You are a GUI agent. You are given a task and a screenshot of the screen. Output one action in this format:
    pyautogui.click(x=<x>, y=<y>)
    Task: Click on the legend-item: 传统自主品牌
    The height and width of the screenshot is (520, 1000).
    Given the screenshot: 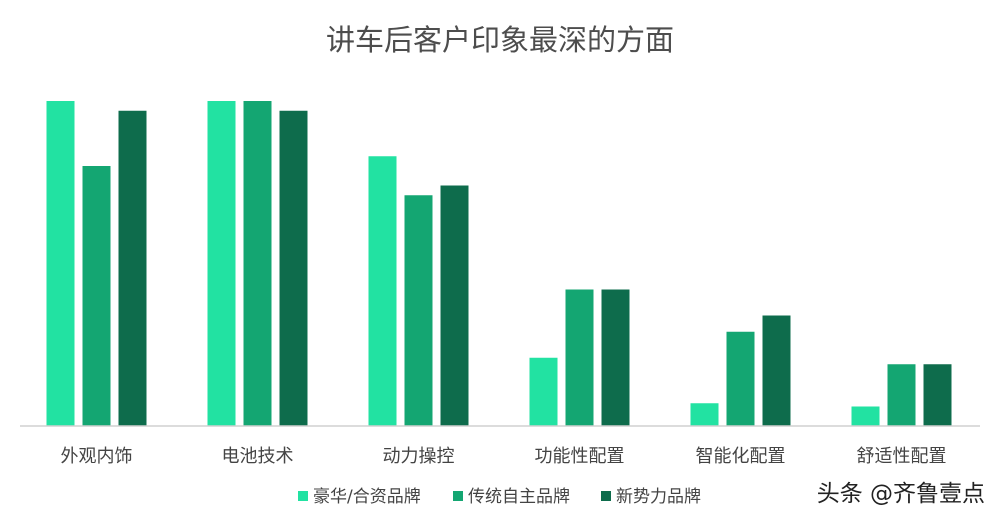 What is the action you would take?
    pyautogui.click(x=511, y=497)
    